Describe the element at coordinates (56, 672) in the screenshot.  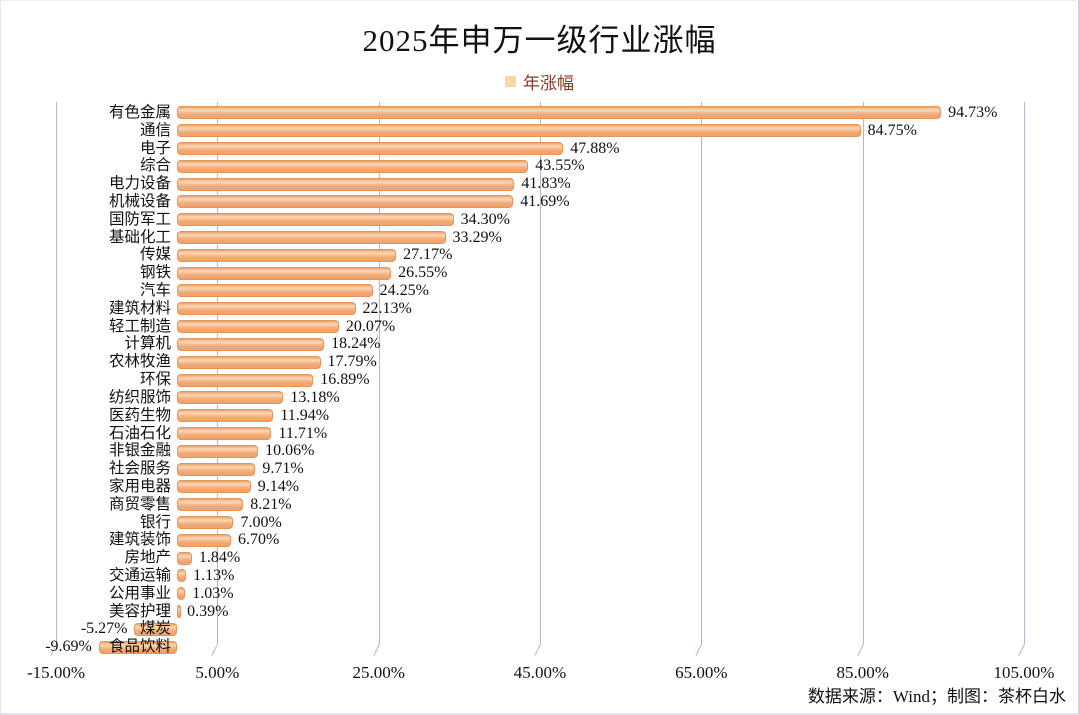
I see `x-tick-label: -15.00%` at that location.